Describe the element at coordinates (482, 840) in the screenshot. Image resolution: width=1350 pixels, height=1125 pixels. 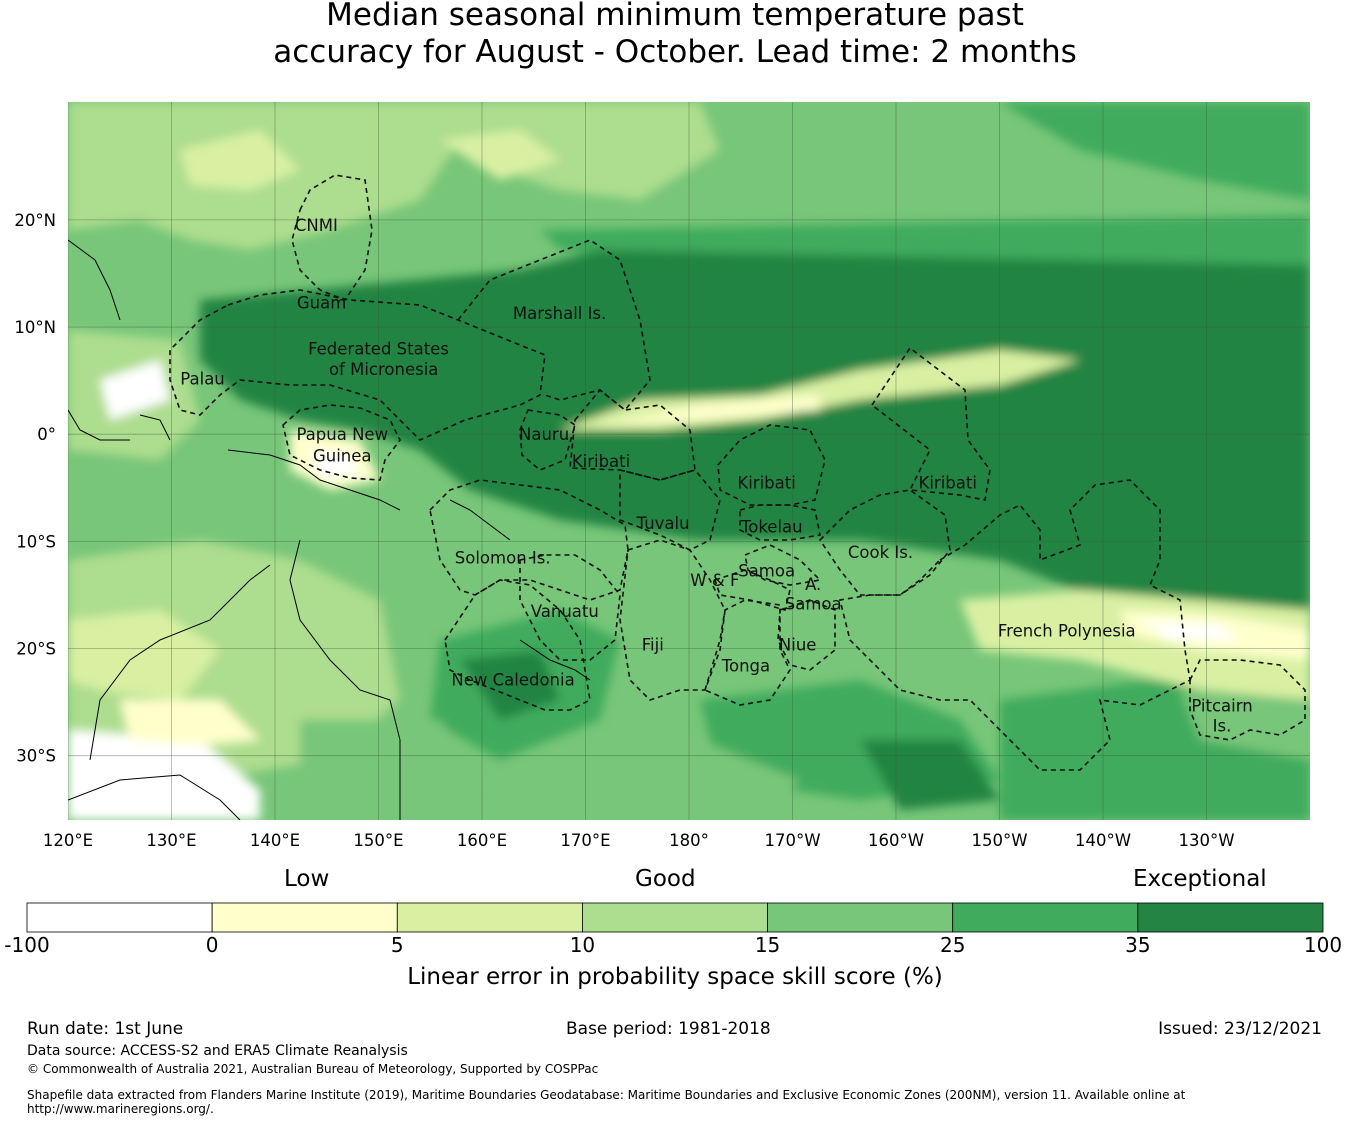
I see `longitude-tick-label: 160°E` at that location.